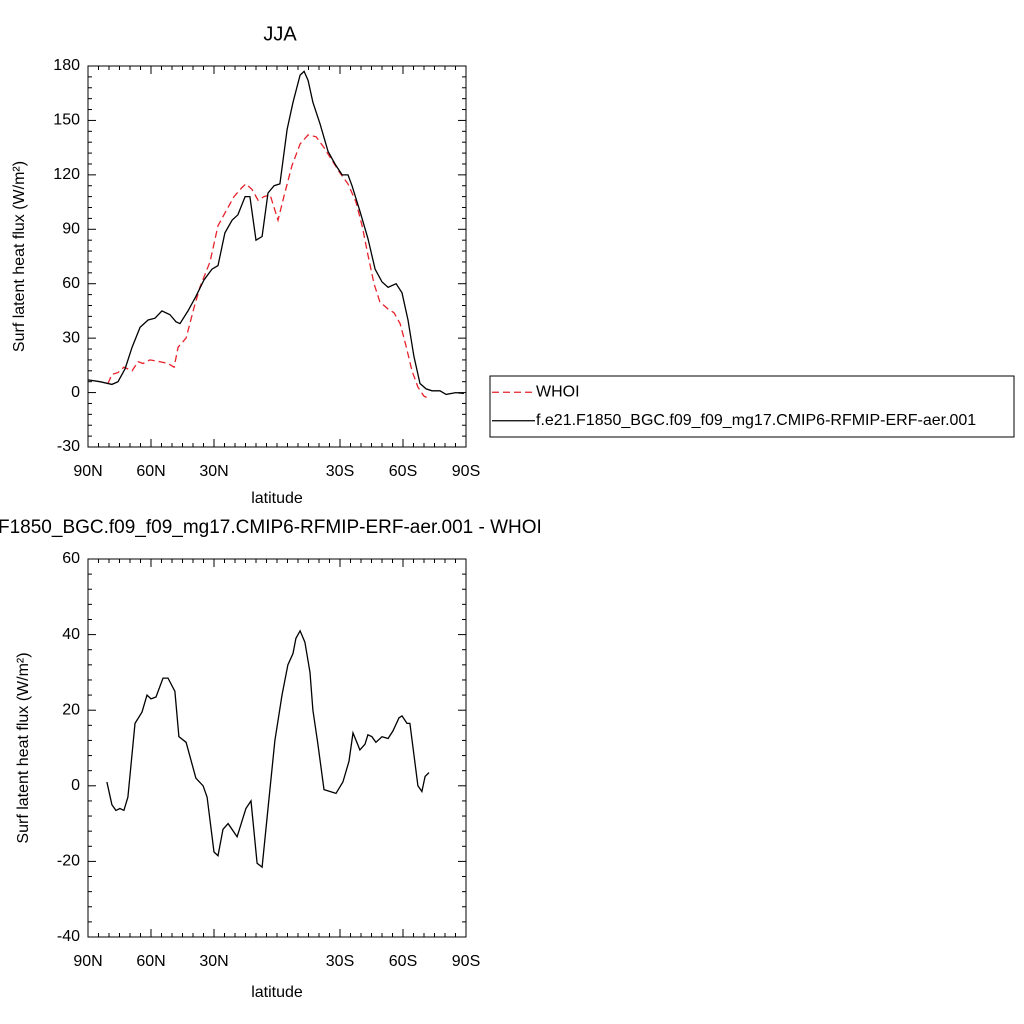  I want to click on legend-label: WHOI, so click(558, 391).